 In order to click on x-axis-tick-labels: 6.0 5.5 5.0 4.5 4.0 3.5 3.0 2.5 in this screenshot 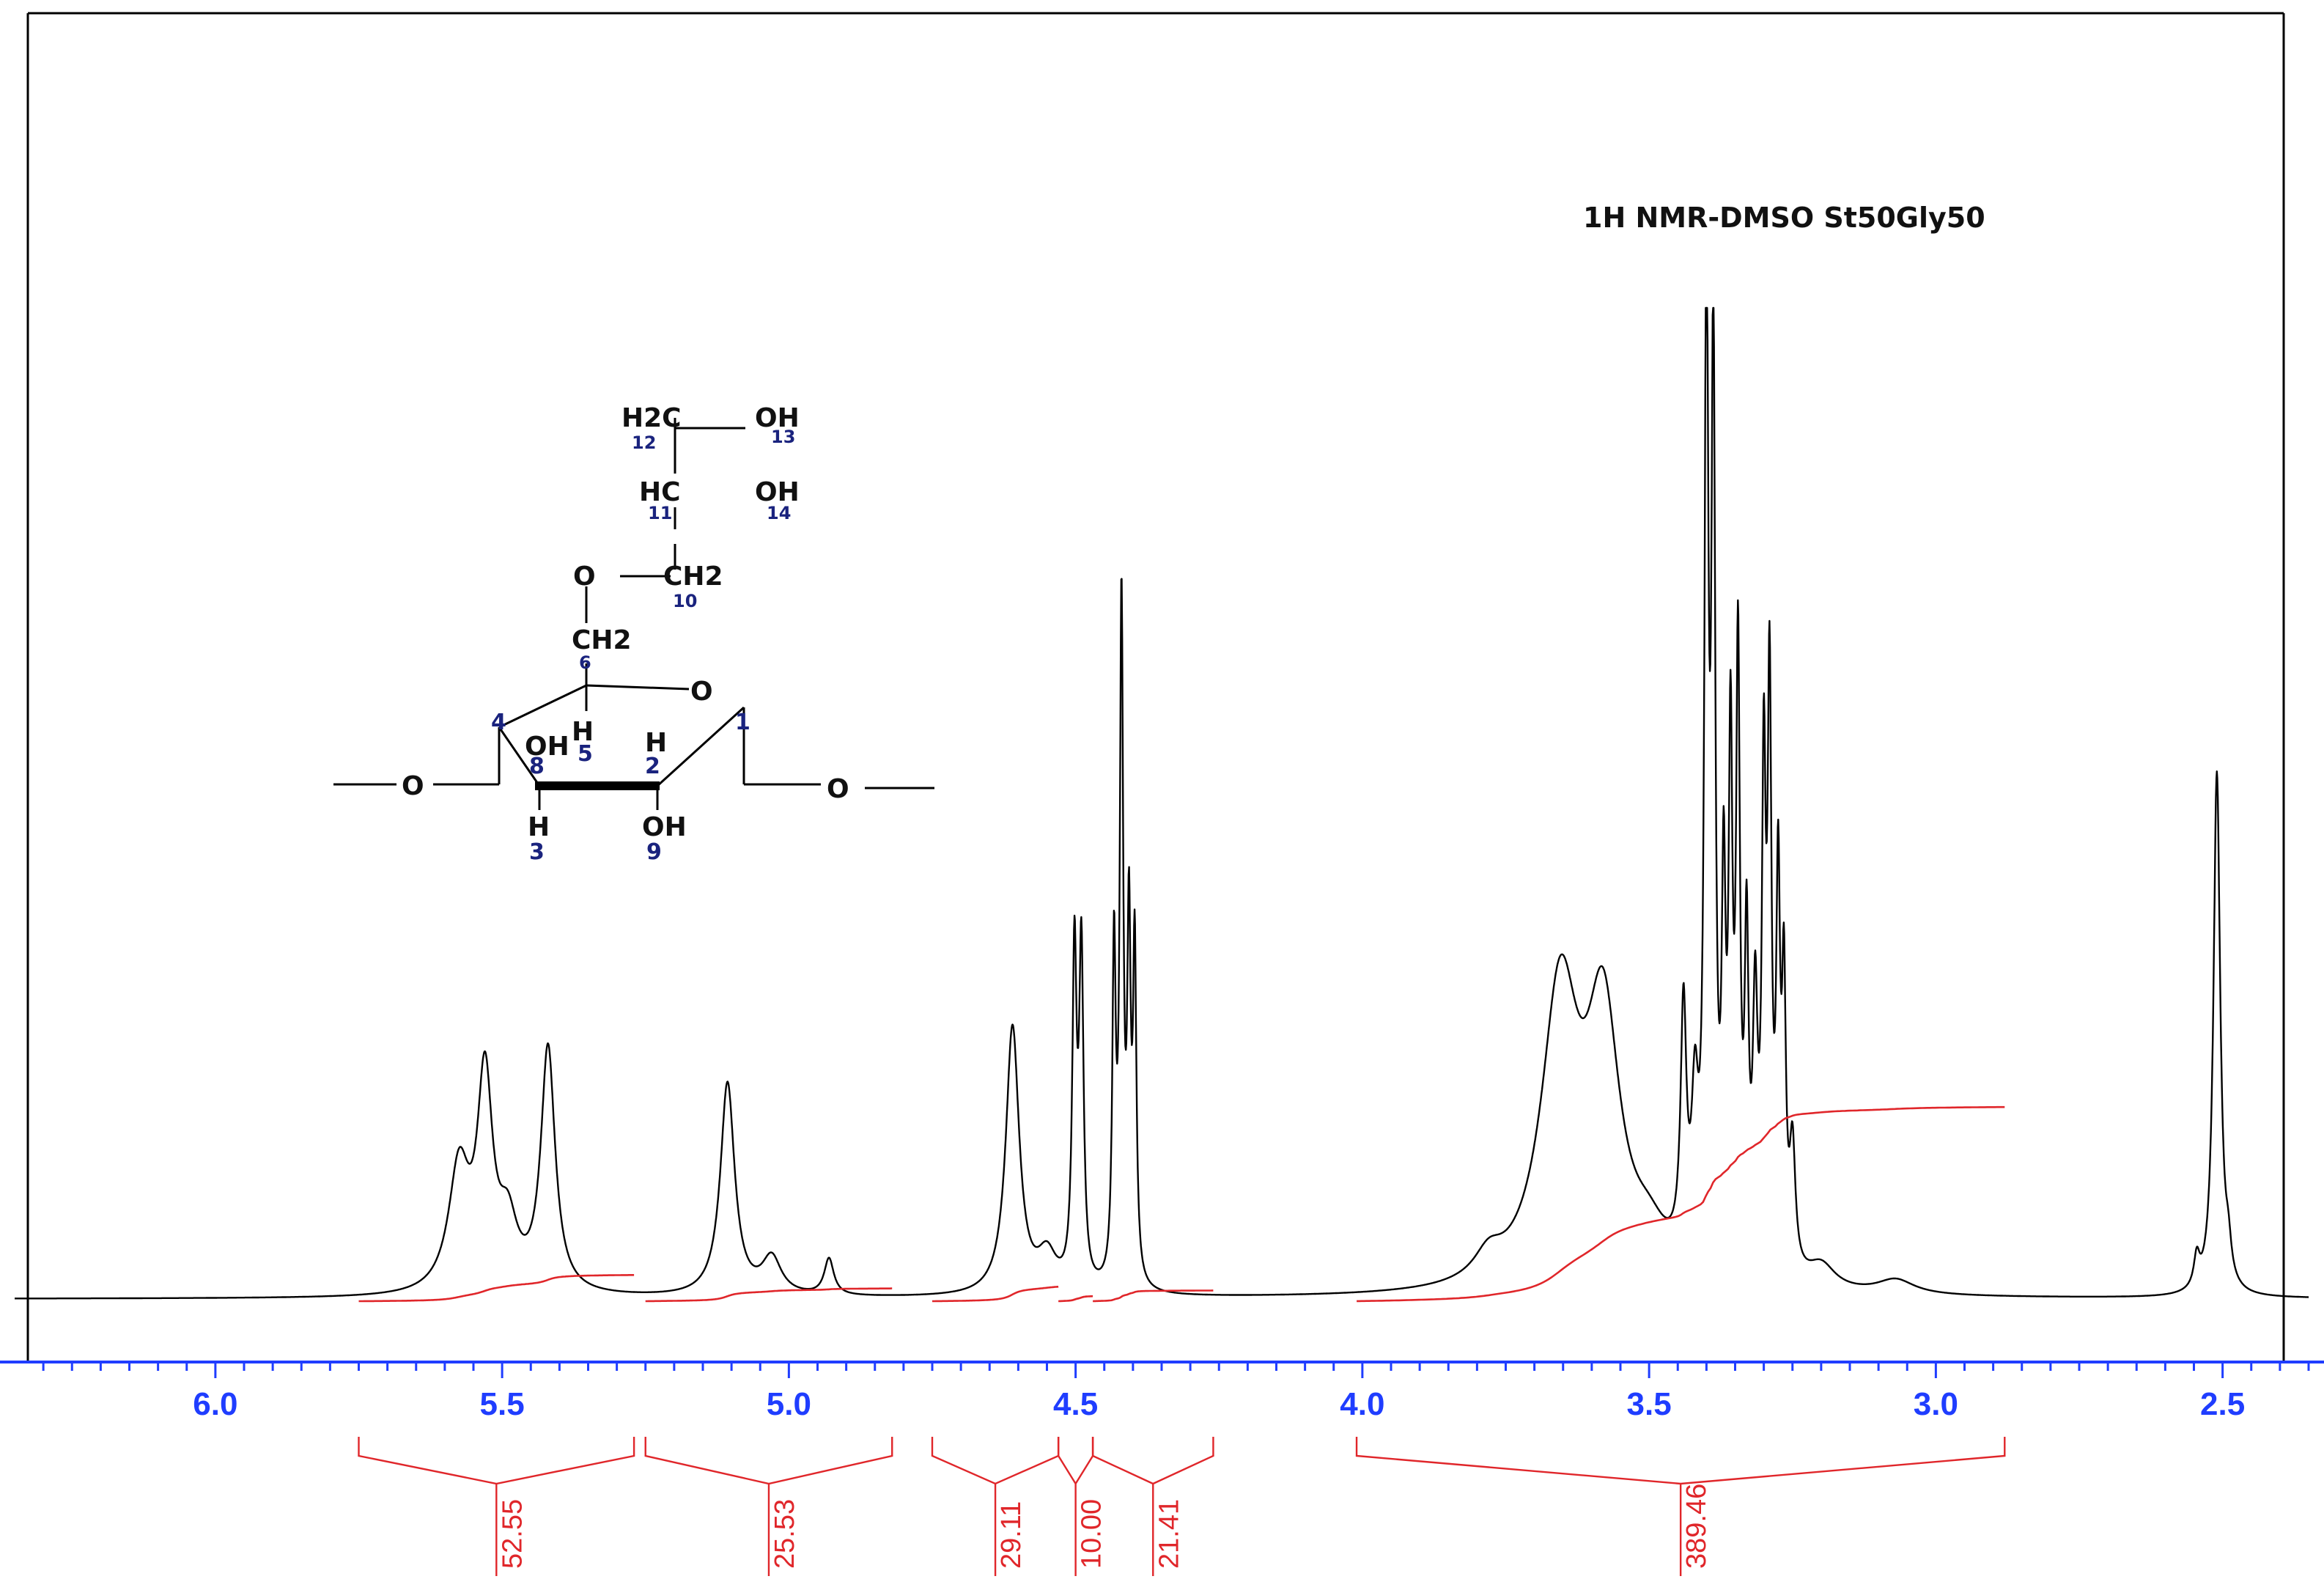, I will do `click(1219, 1404)`.